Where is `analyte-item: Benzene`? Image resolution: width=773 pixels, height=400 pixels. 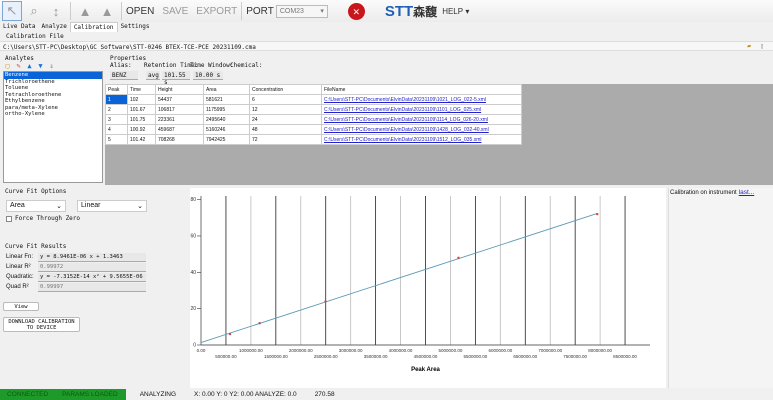 analyte-item: Benzene is located at coordinates (53, 75).